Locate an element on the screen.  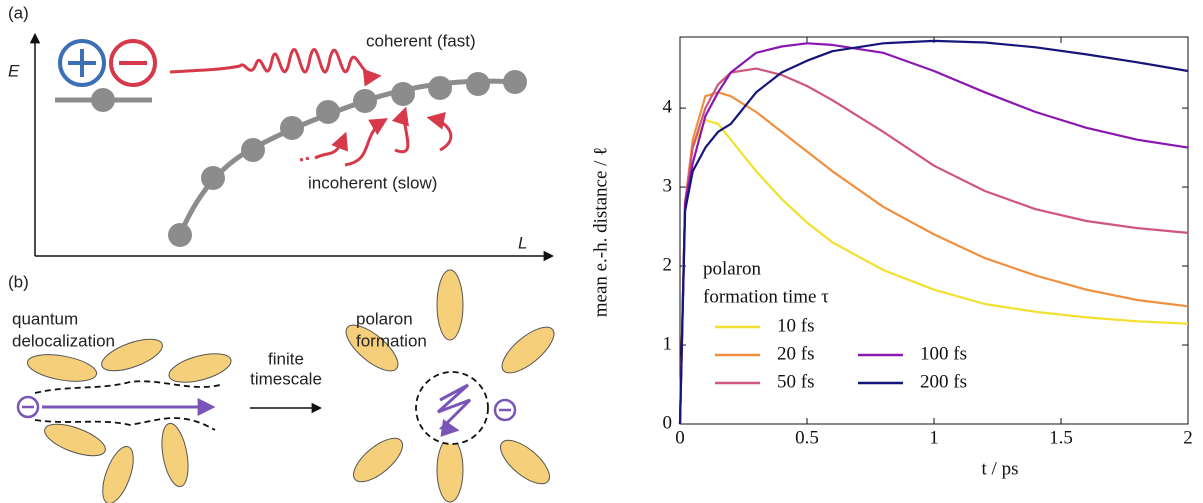
y-tick-label: 3 is located at coordinates (668, 185).